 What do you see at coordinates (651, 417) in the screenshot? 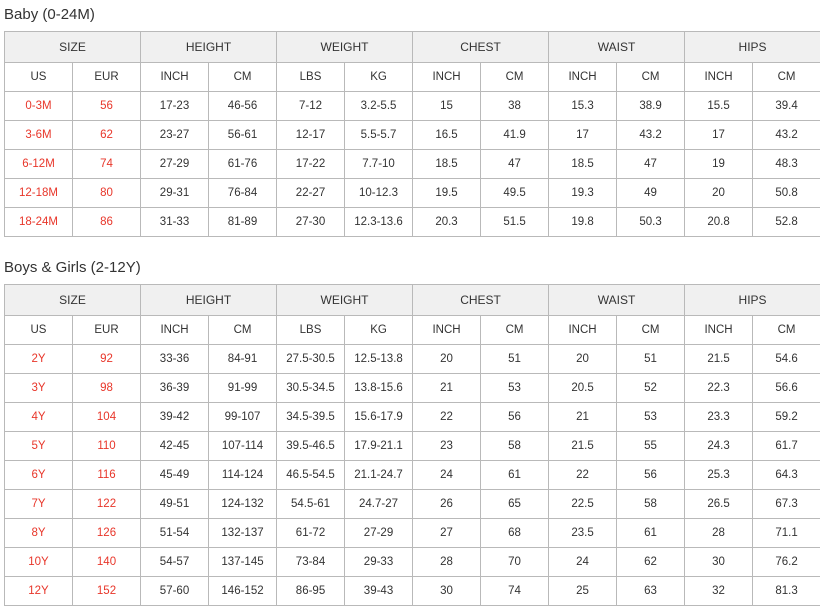
I see `cell-waist-cm: 53` at bounding box center [651, 417].